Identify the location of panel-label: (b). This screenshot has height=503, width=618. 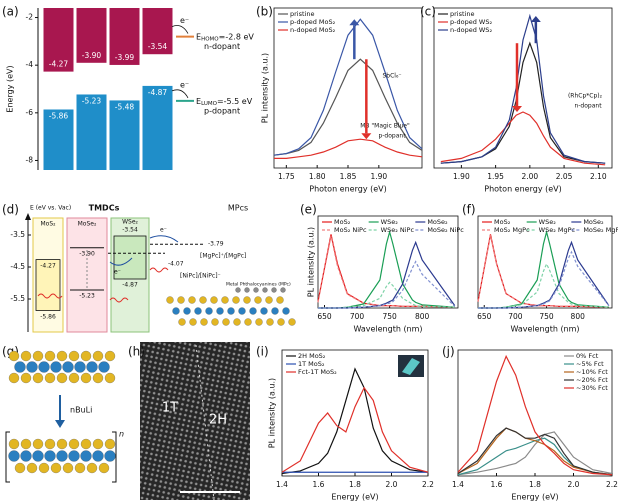
(264, 12).